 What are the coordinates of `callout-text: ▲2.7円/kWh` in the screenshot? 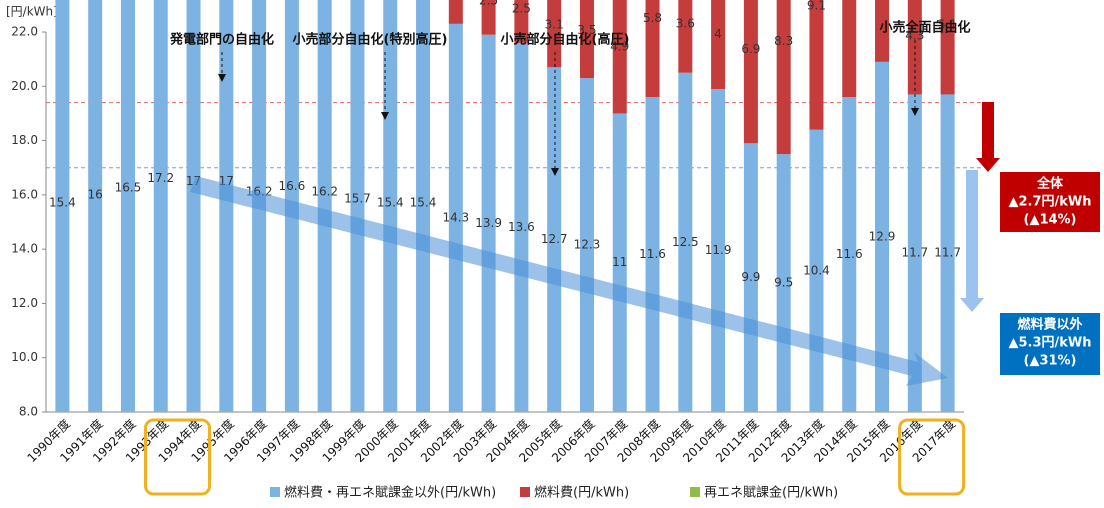 It's located at (1049, 202).